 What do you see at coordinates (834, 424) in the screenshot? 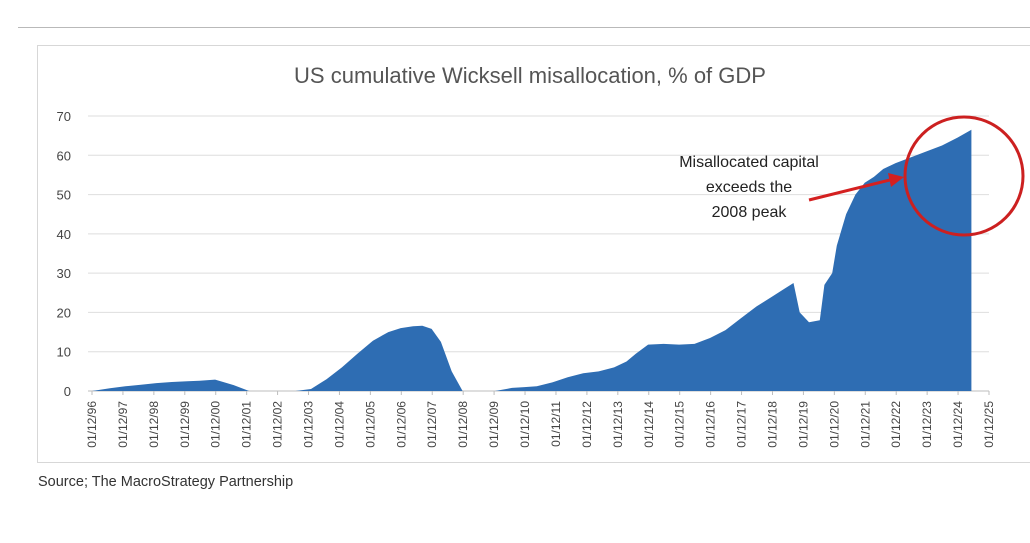
I see `x-tick-label: 01/12/20` at bounding box center [834, 424].